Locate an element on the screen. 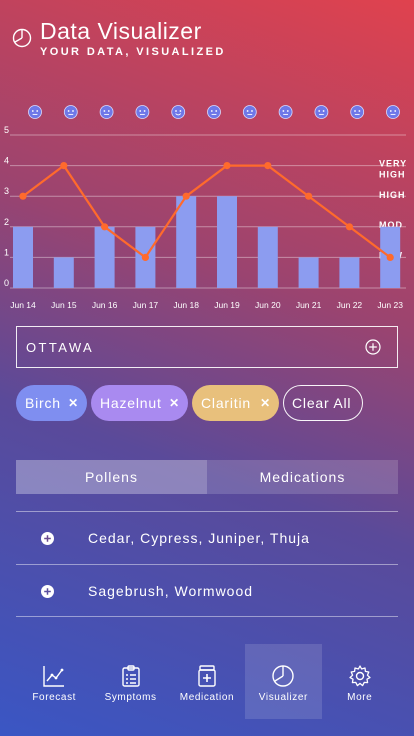 This screenshot has height=736, width=414. x-tick-label: Jun 18 is located at coordinates (186, 305).